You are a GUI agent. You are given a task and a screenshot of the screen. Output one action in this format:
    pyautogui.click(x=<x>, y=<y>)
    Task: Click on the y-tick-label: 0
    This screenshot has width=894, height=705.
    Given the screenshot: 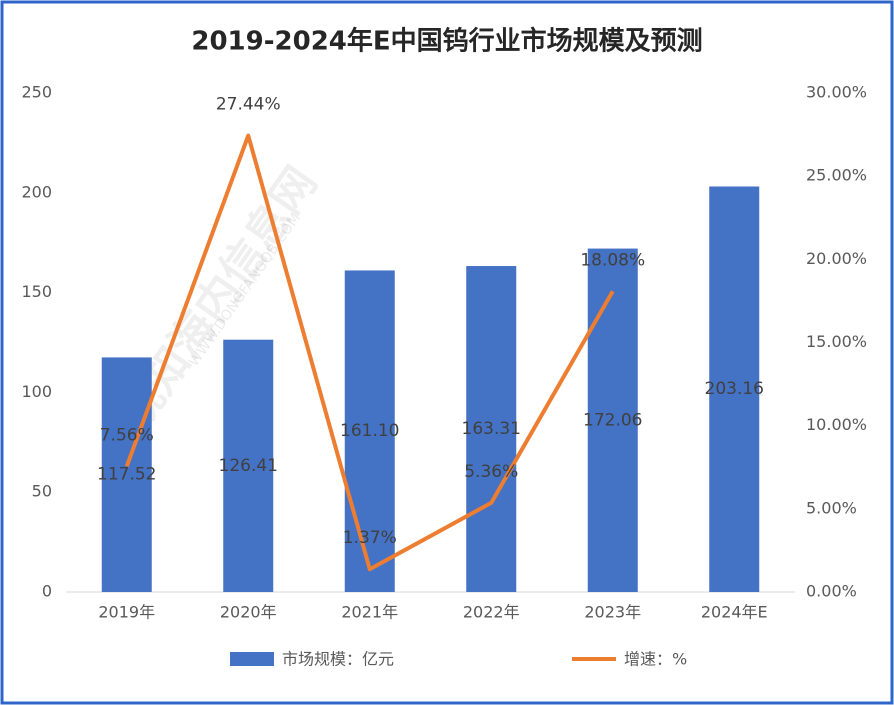 What is the action you would take?
    pyautogui.click(x=47, y=591)
    